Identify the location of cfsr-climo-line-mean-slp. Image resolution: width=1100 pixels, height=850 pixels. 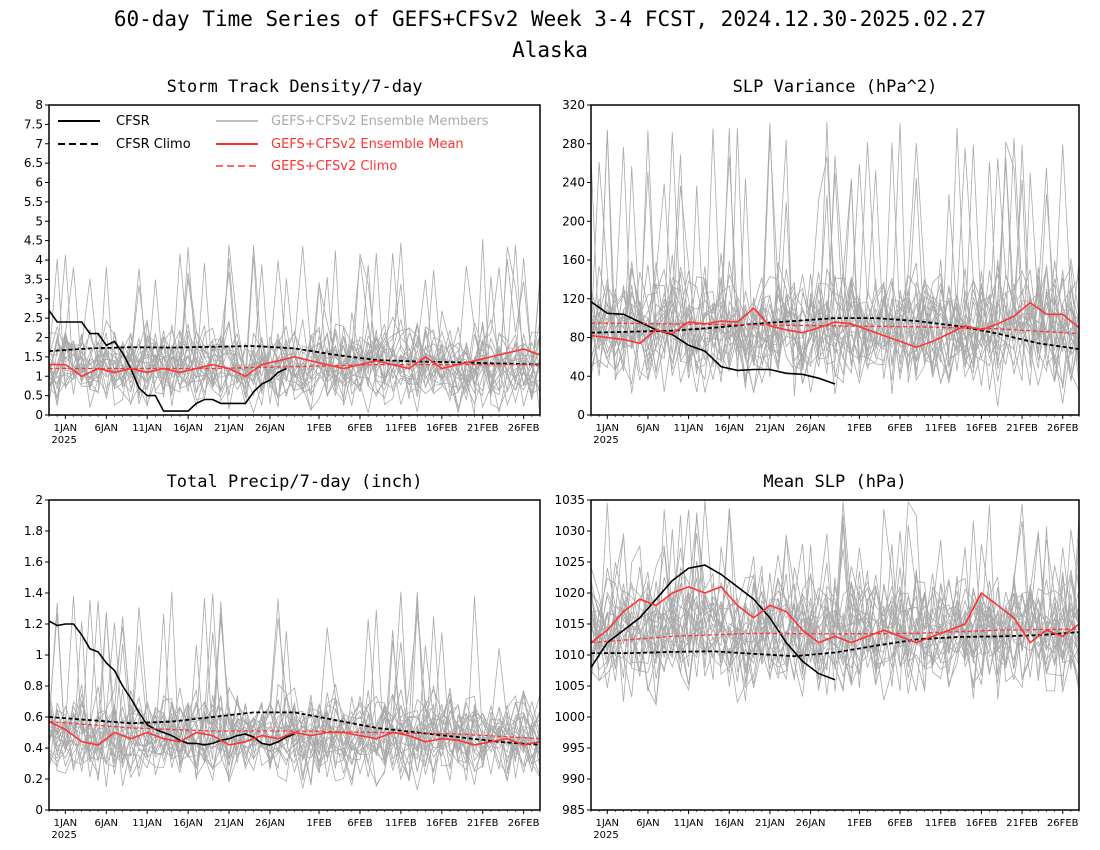
(835, 644).